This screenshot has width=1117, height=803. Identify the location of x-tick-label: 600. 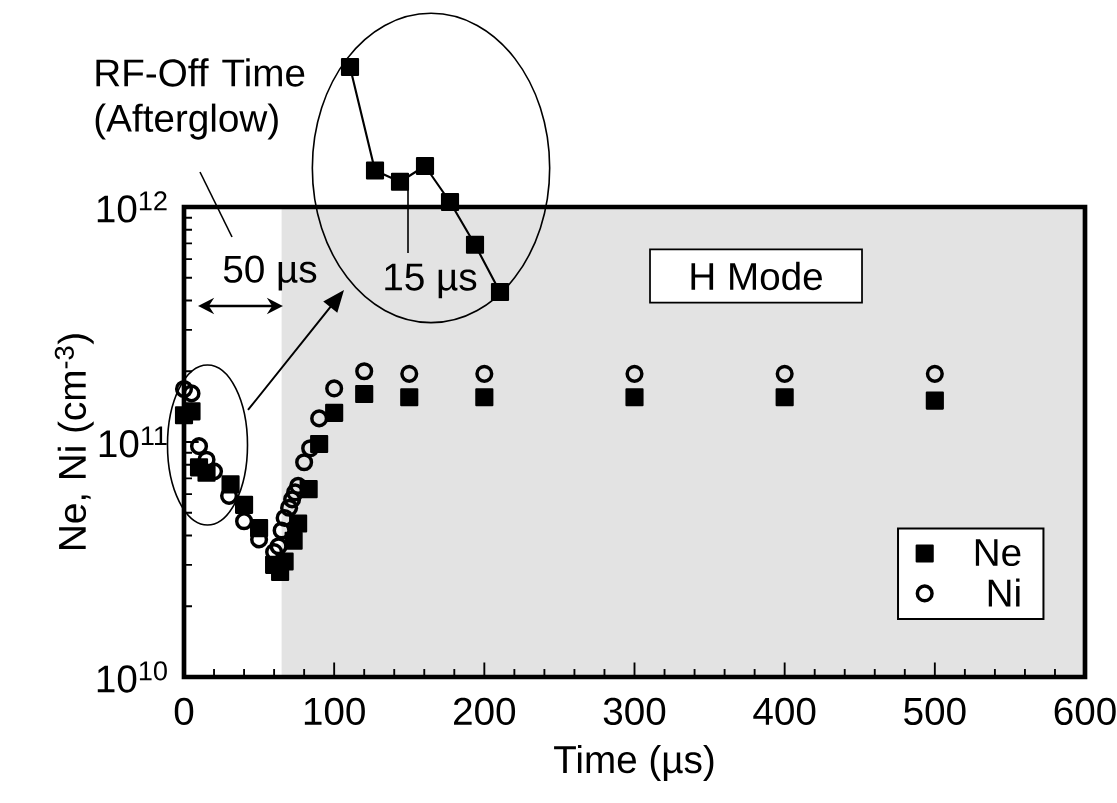
(1085, 711).